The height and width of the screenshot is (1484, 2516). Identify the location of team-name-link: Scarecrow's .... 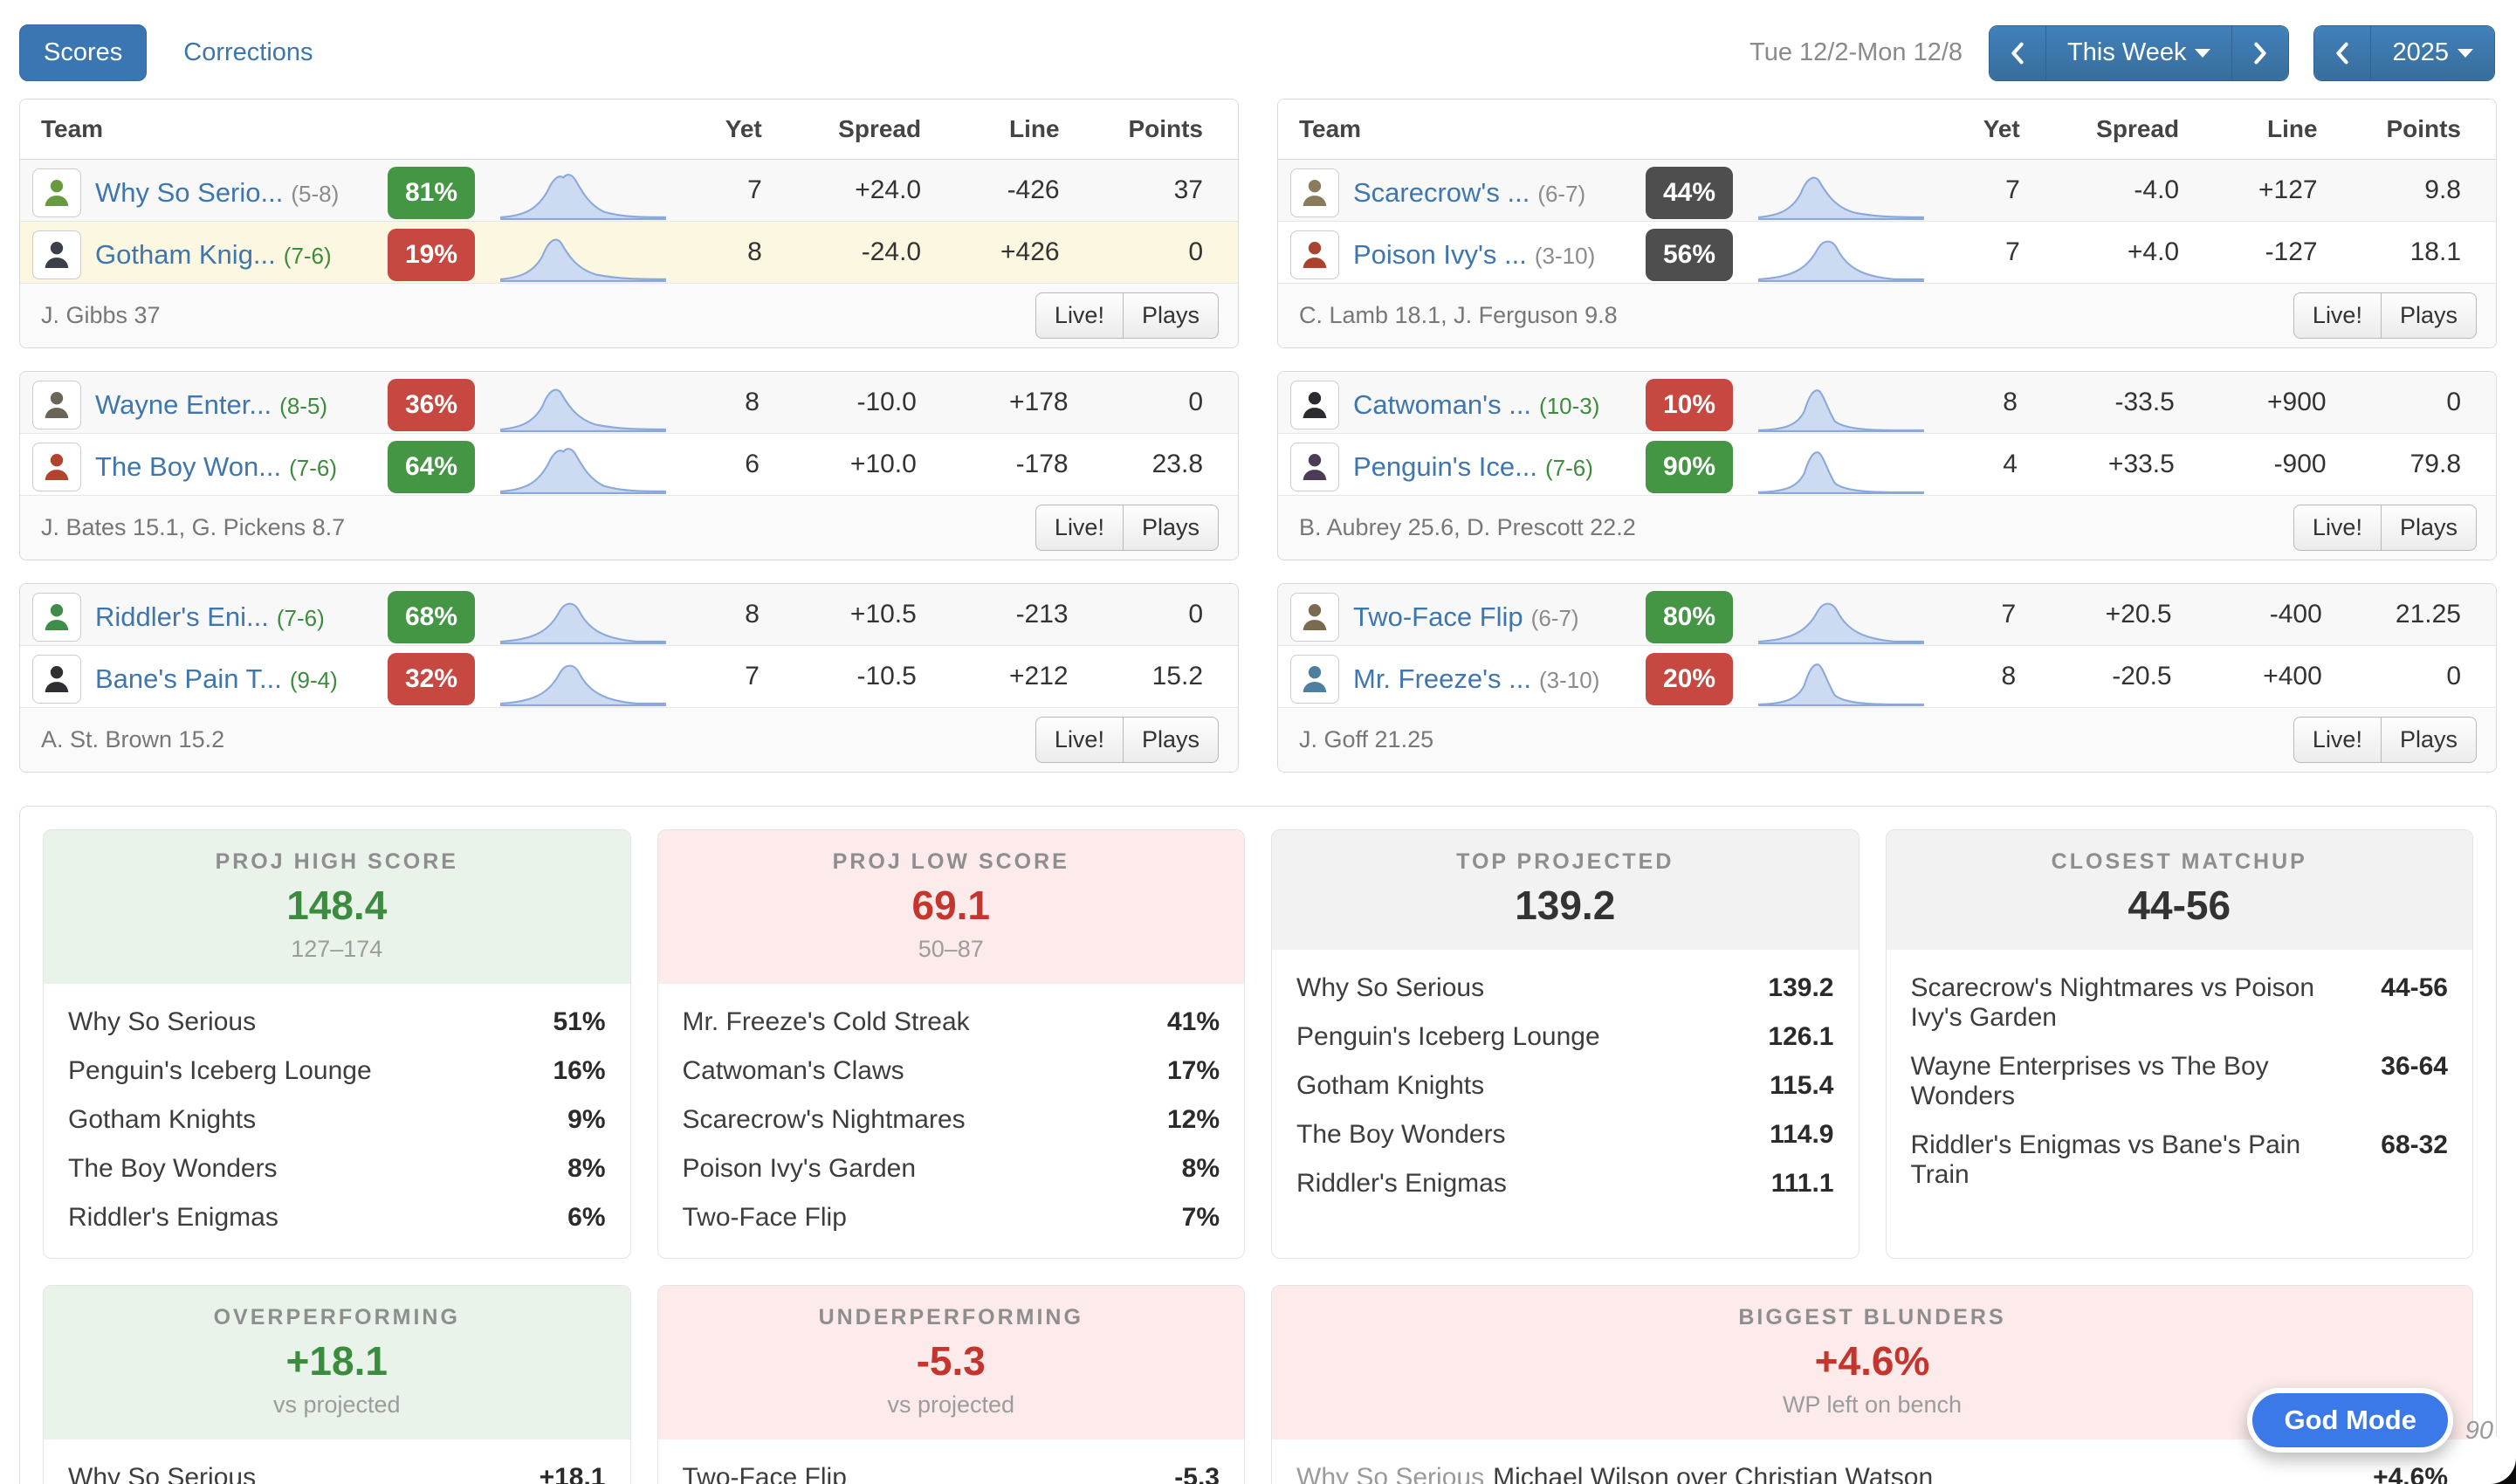
(1441, 192).